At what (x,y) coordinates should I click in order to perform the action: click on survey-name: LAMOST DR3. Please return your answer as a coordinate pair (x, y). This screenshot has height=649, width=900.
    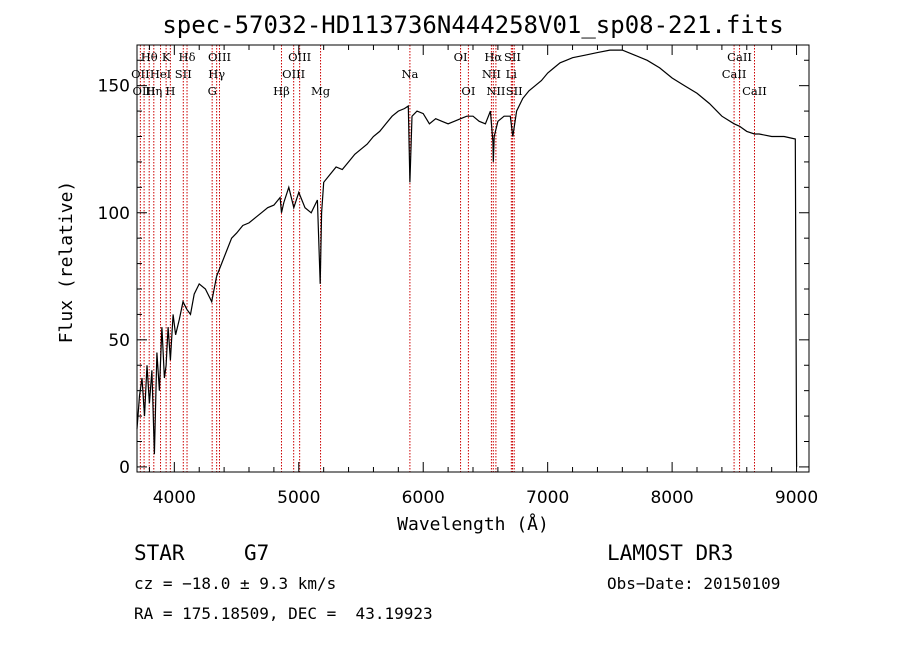
    Looking at the image, I should click on (670, 553).